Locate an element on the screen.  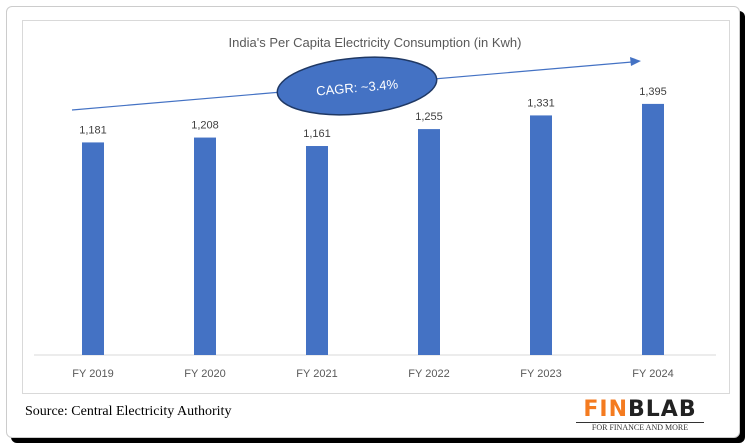
x-tick-label: FY 2023 is located at coordinates (540, 374).